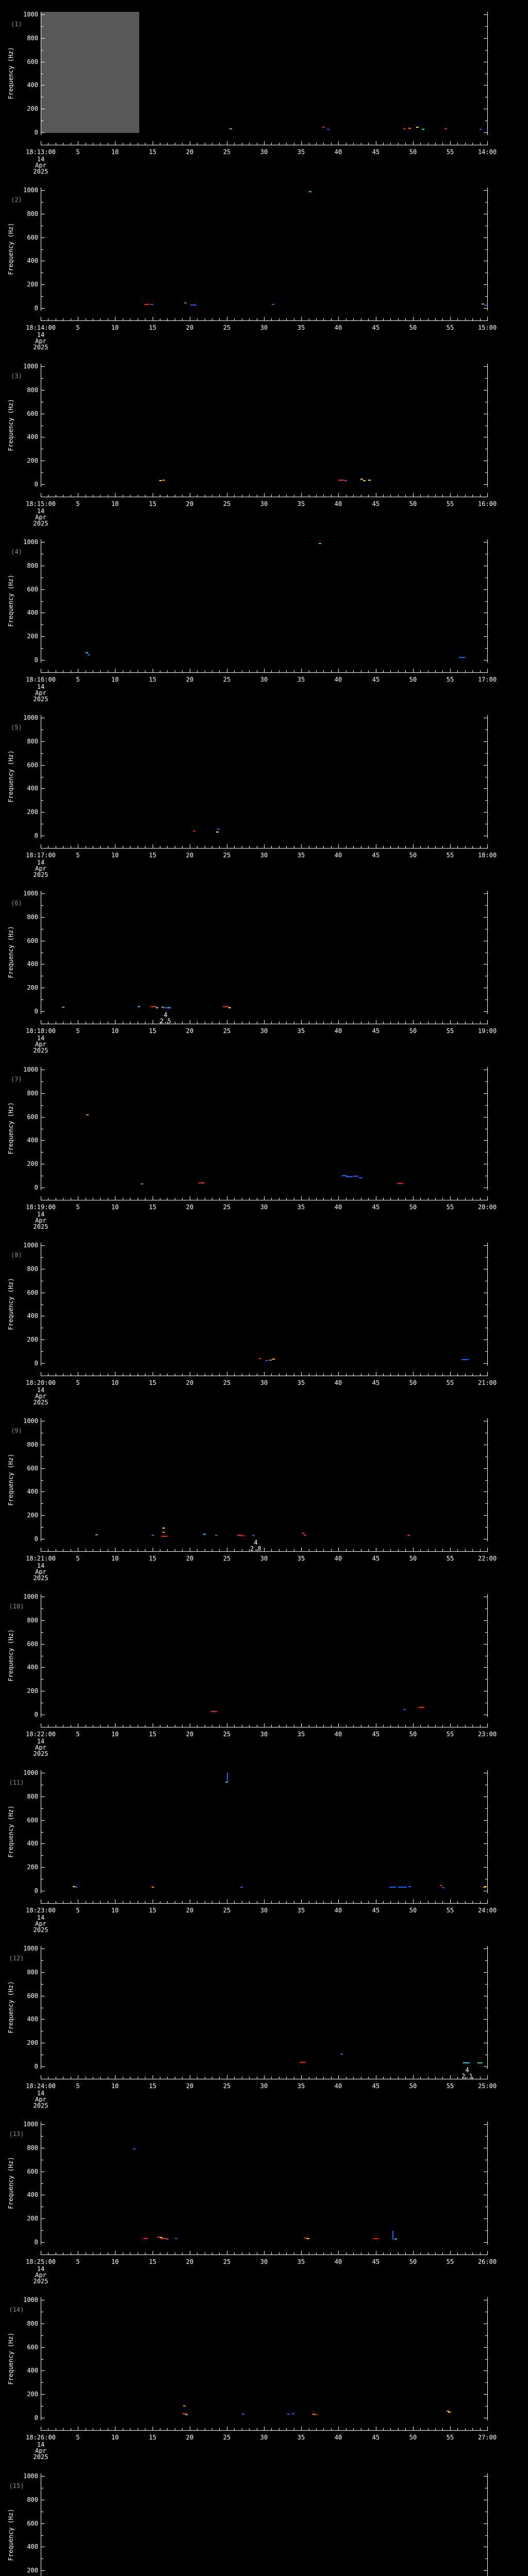 This screenshot has height=2576, width=528. Describe the element at coordinates (32, 1339) in the screenshot. I see `ytick-label: 200` at that location.